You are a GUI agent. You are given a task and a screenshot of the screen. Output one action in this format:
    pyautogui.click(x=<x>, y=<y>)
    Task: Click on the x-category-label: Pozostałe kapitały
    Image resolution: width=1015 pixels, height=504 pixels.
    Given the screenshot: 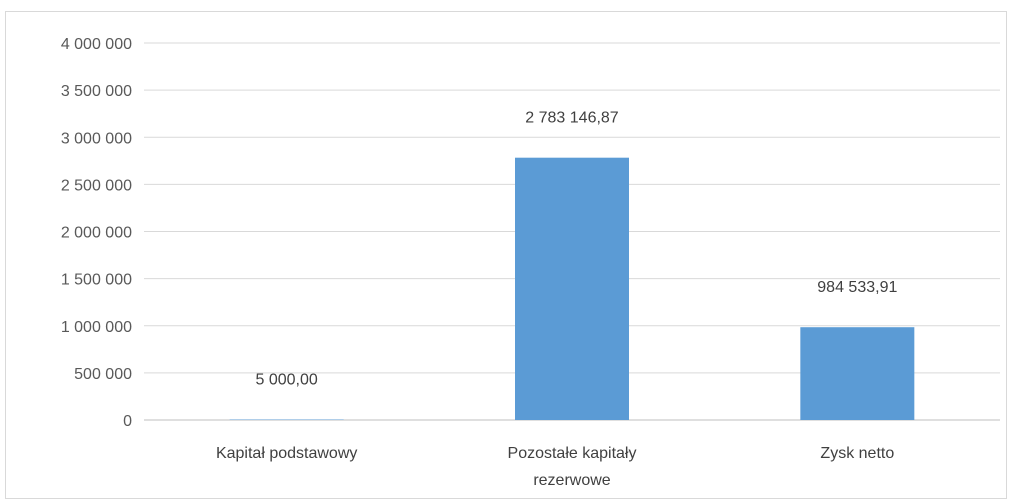 What is the action you would take?
    pyautogui.click(x=572, y=453)
    